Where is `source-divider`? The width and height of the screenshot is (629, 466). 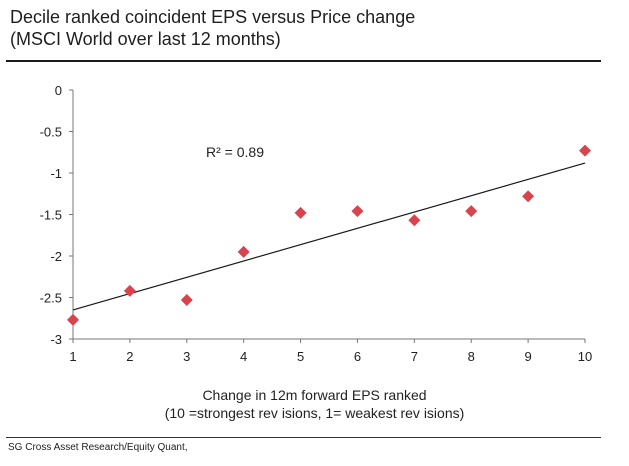
source-divider is located at coordinates (303, 437).